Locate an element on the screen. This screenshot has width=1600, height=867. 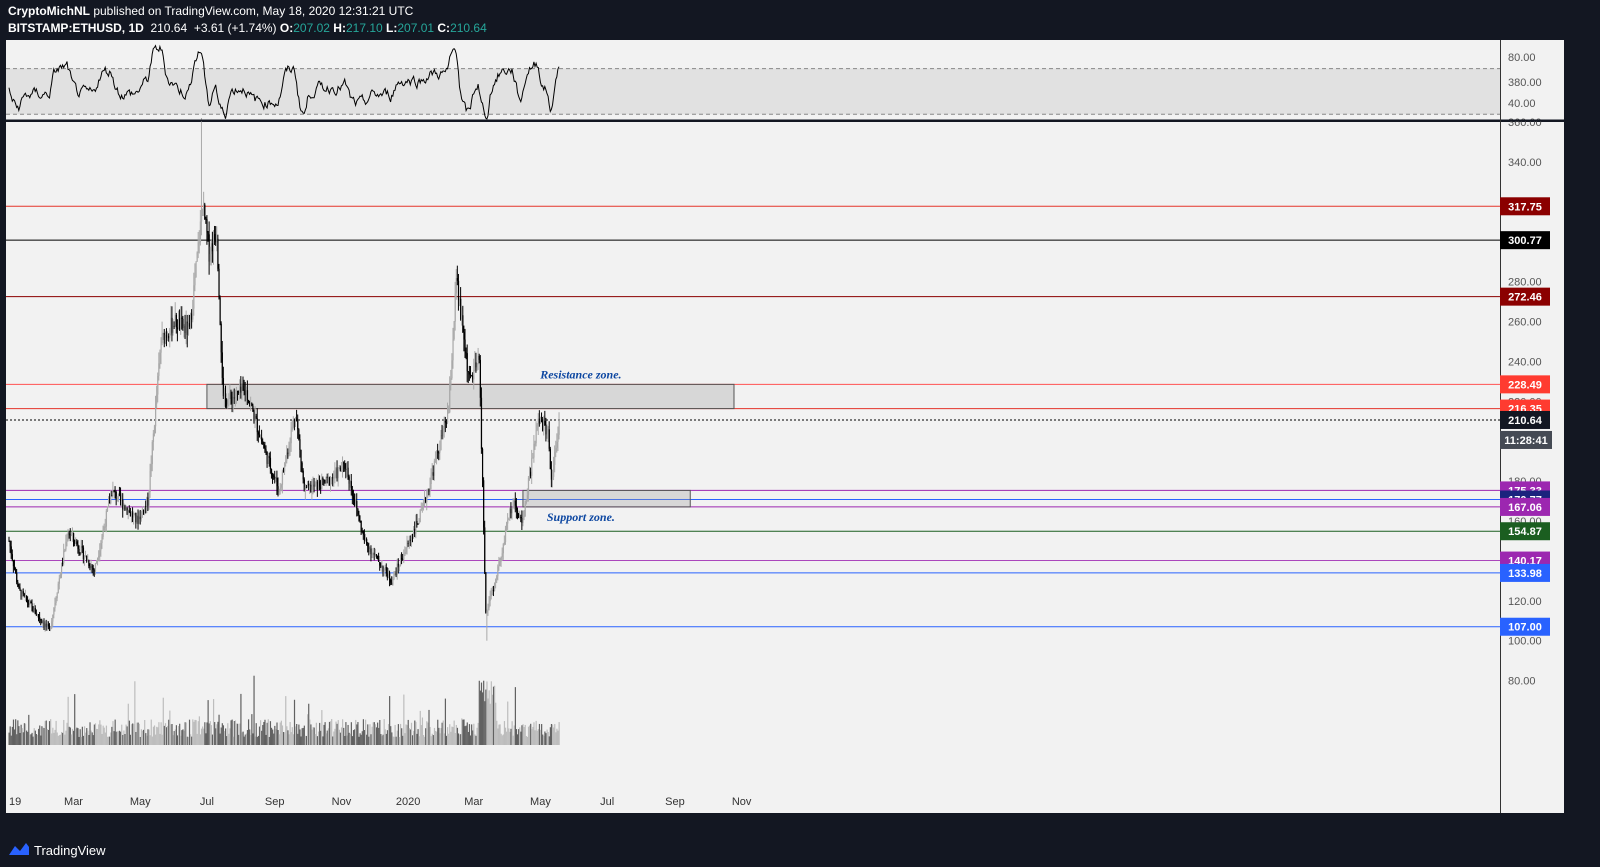
author-name: CryptoMichNL is located at coordinates (49, 11).